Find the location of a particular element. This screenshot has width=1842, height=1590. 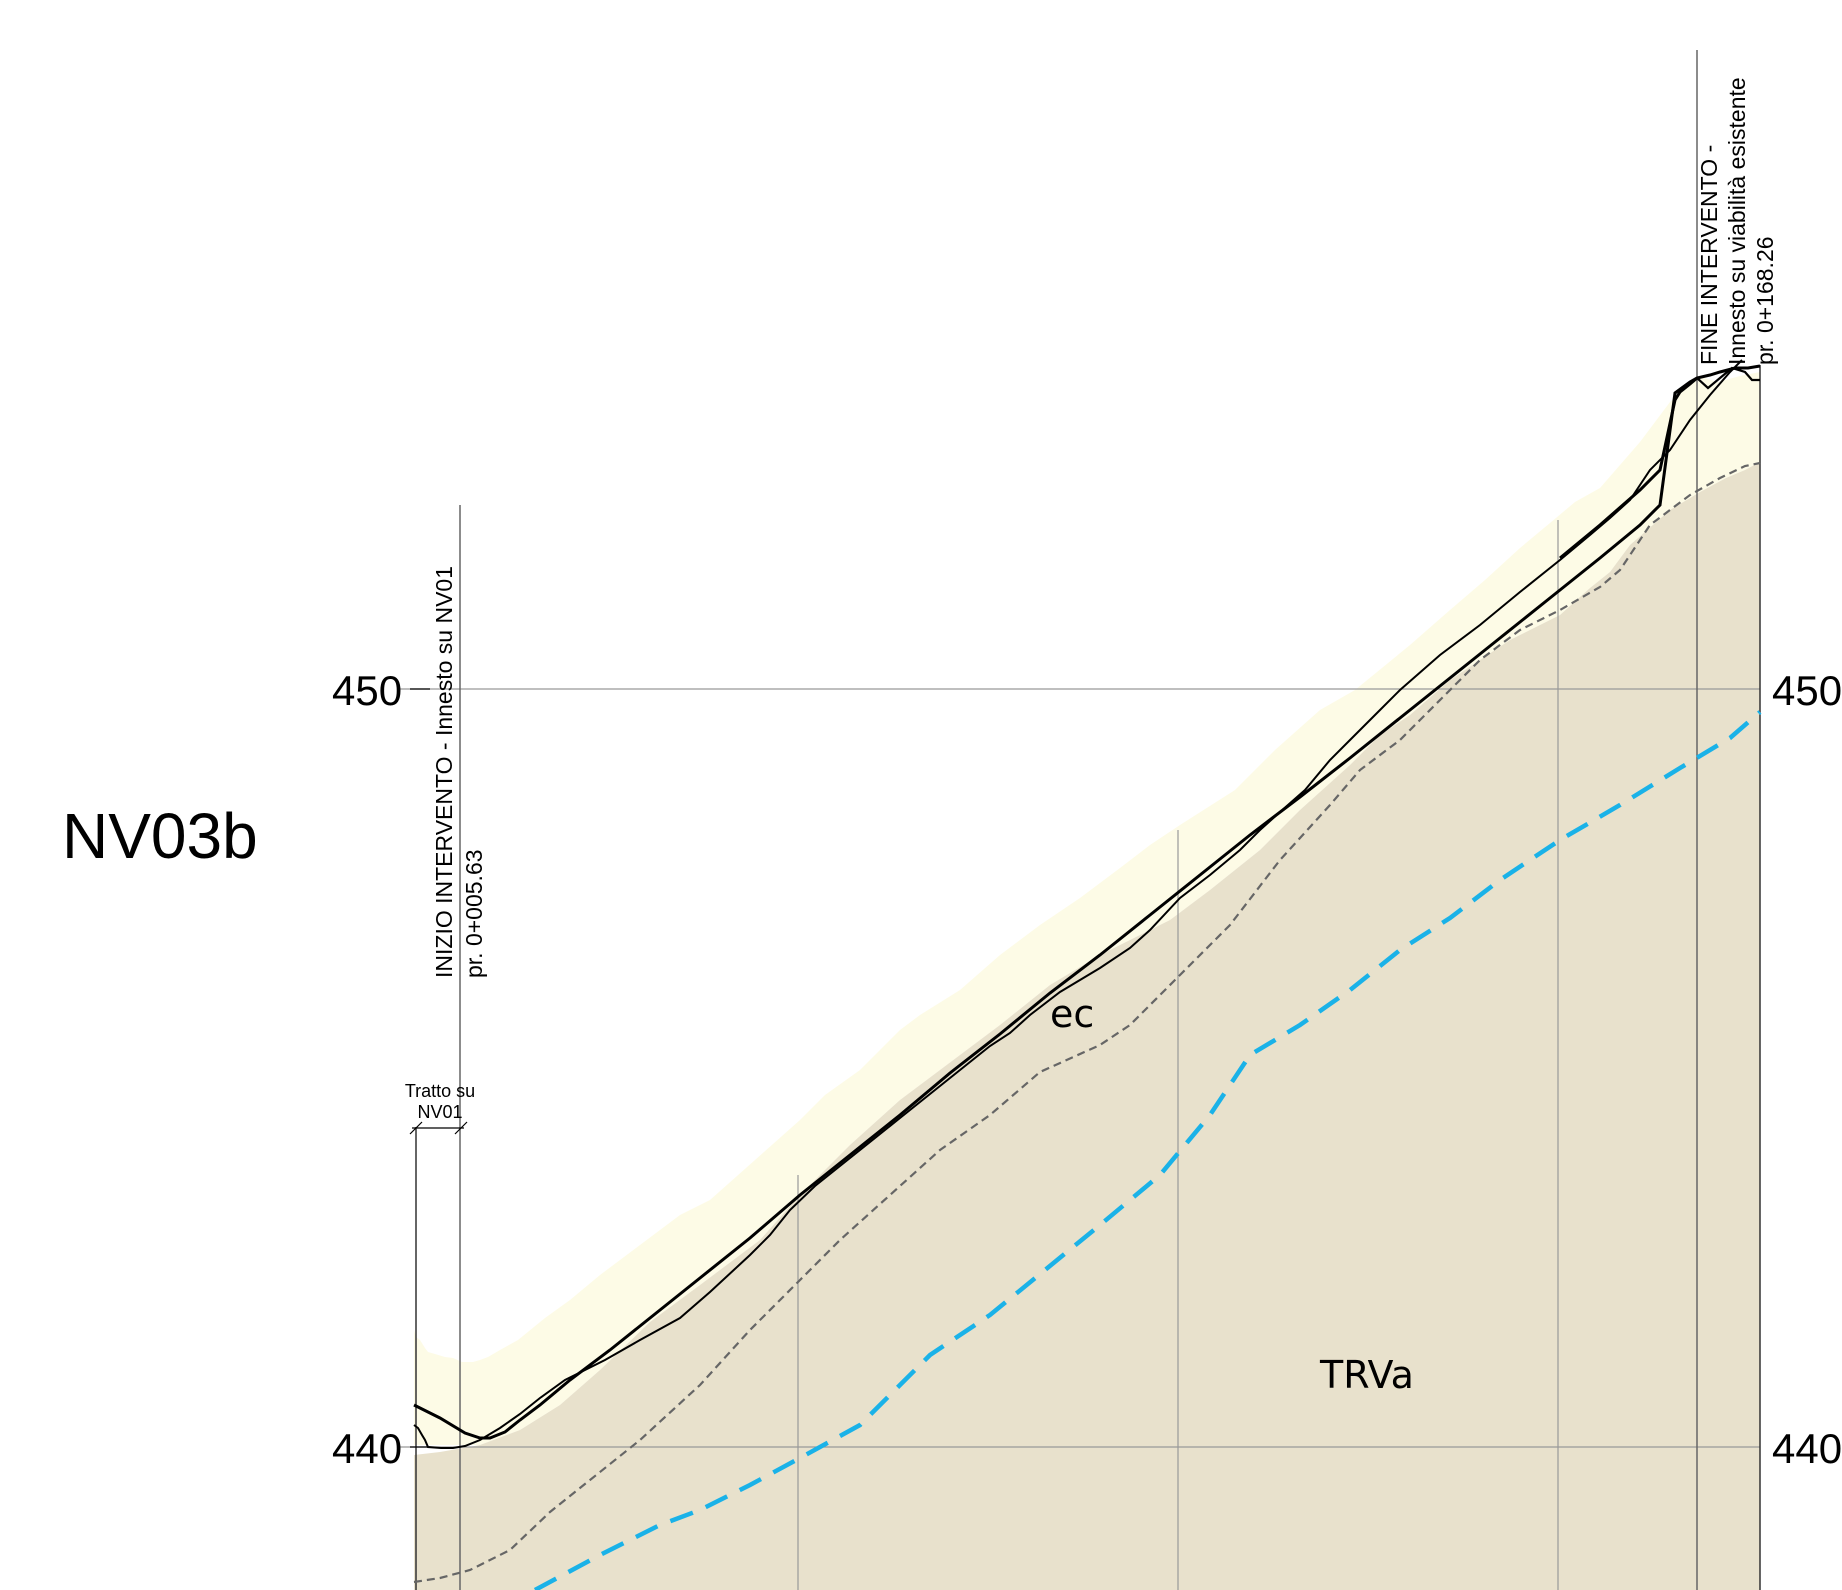

segment-label-line1: Tratto su is located at coordinates (440, 1091).